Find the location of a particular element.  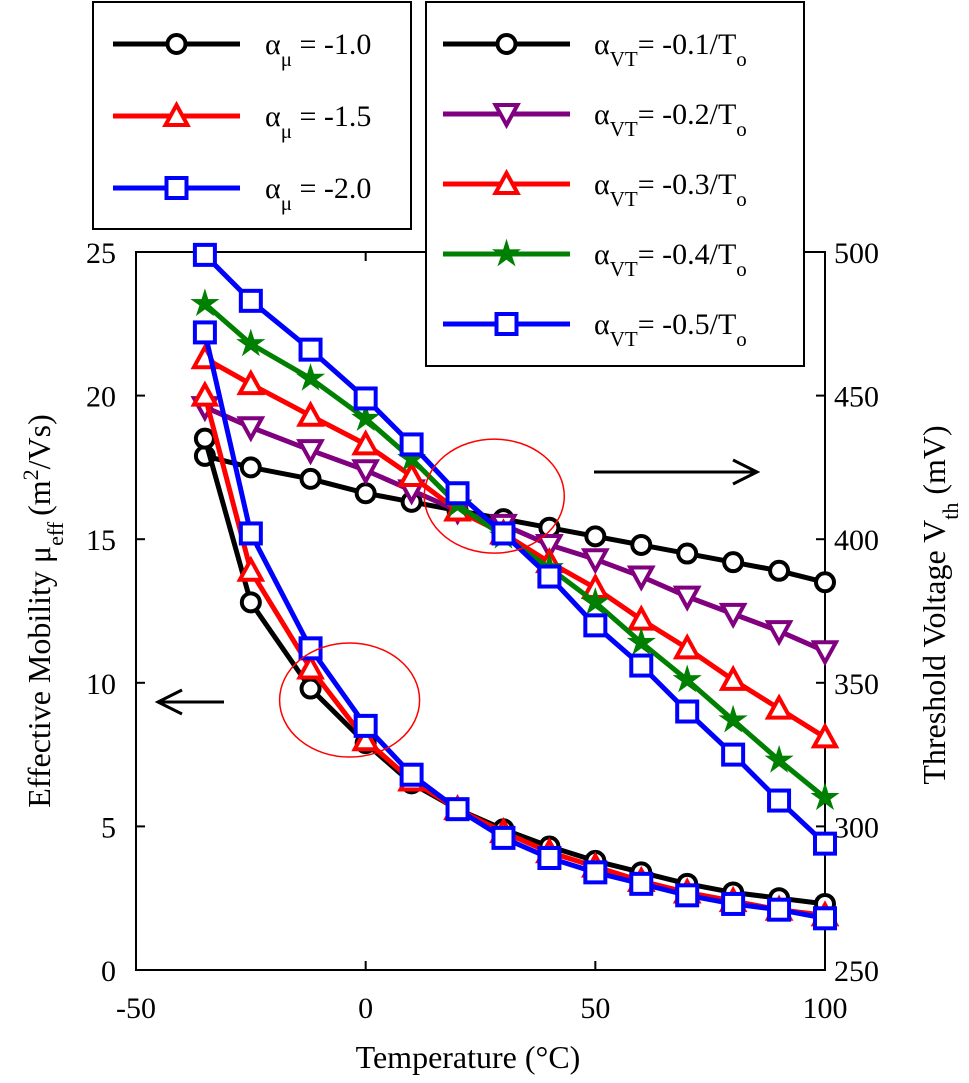

legend-label: αVT= -0.5/To is located at coordinates (670, 329).